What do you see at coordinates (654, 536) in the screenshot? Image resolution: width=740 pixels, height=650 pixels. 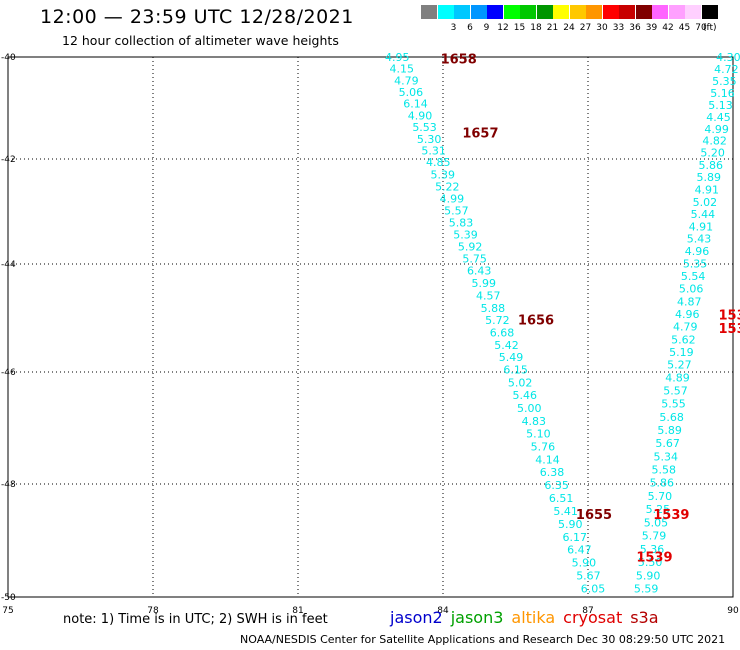 I see `swh-value: 5.79` at bounding box center [654, 536].